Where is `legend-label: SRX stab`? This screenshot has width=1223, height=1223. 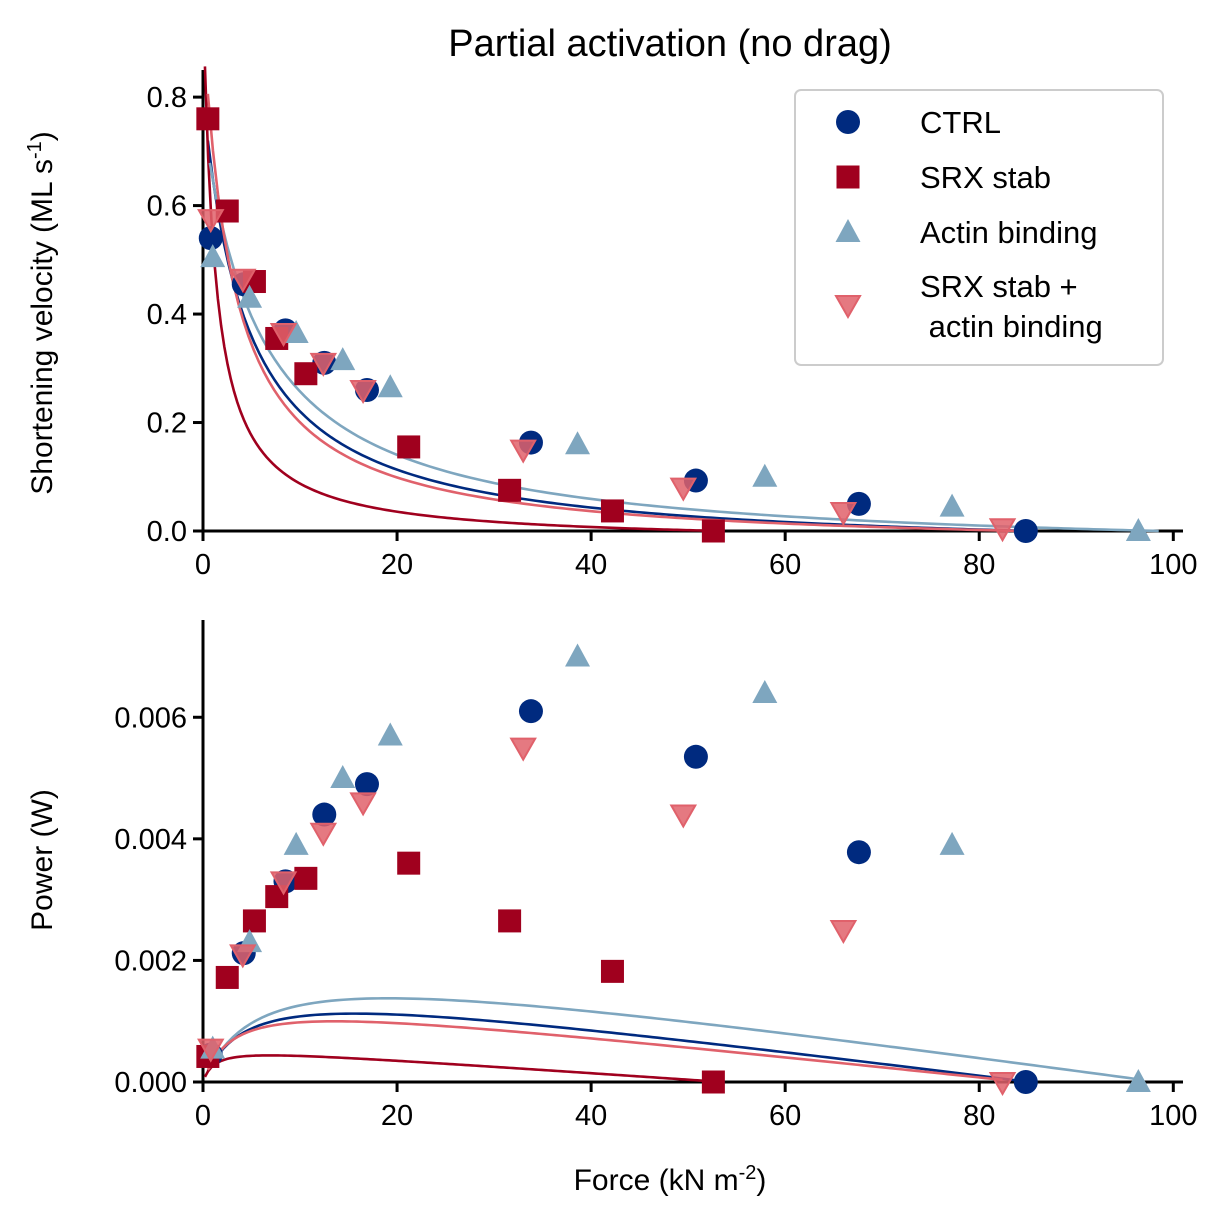
legend-label: SRX stab is located at coordinates (985, 177).